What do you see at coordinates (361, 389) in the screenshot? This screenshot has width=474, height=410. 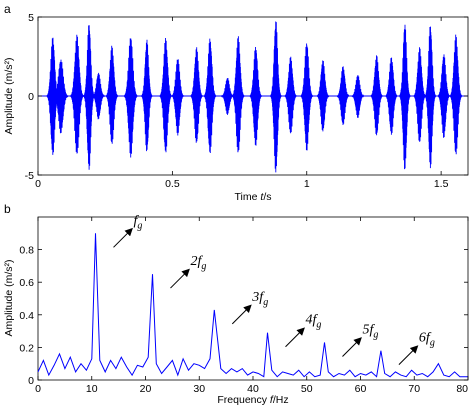 I see `x-tick-label-b: 60` at bounding box center [361, 389].